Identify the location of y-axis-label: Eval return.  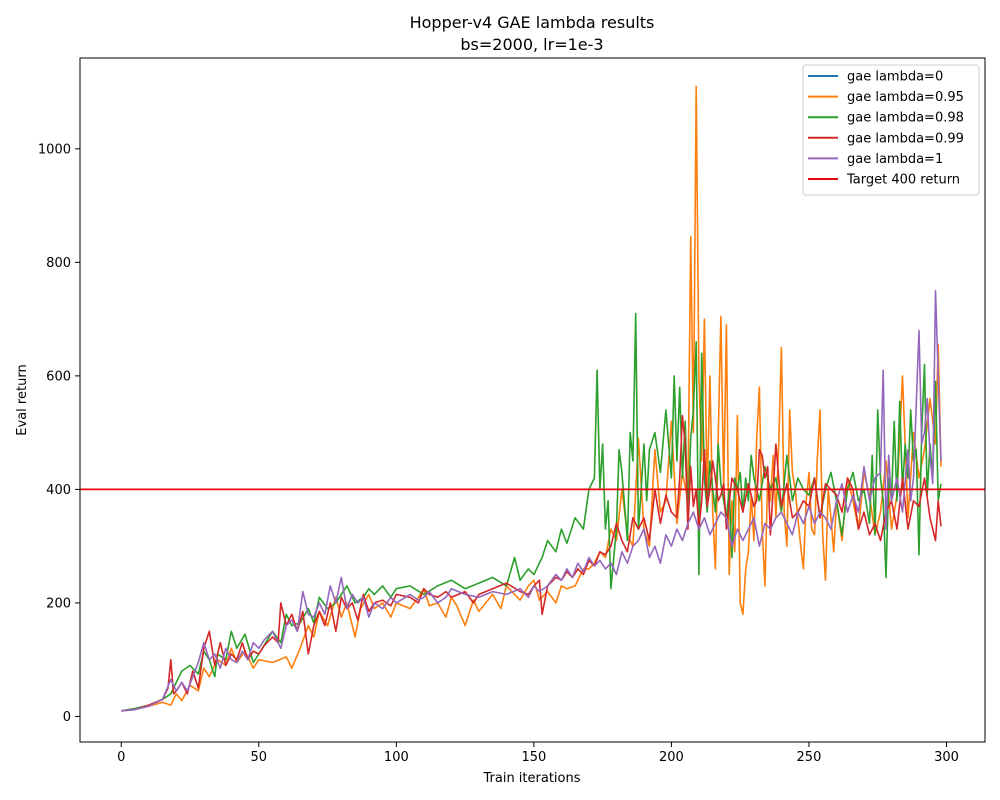
(22, 399).